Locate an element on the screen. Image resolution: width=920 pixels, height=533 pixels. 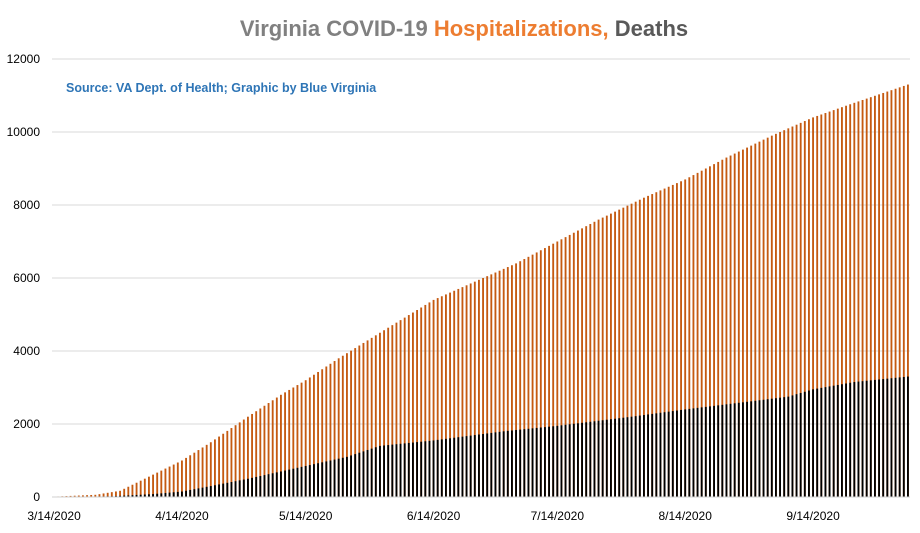
y-tick-label: 10000 is located at coordinates (24, 132).